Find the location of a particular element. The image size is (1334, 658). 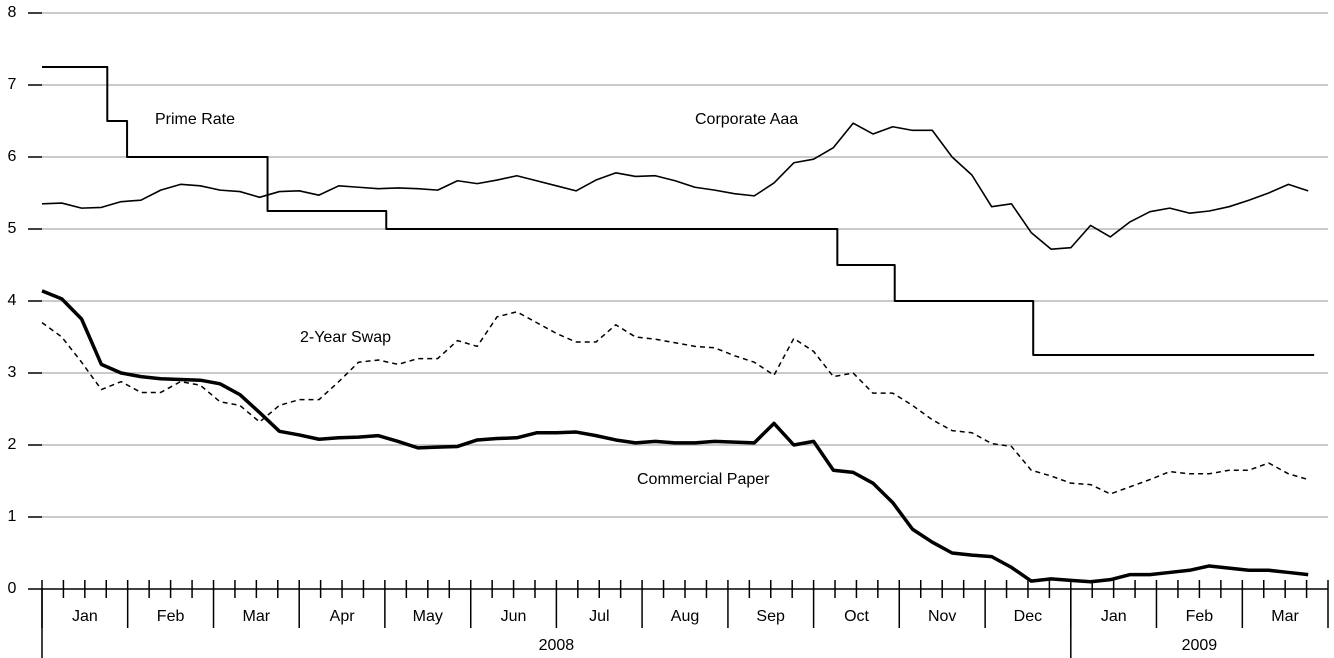

month-label: Oct is located at coordinates (856, 616).